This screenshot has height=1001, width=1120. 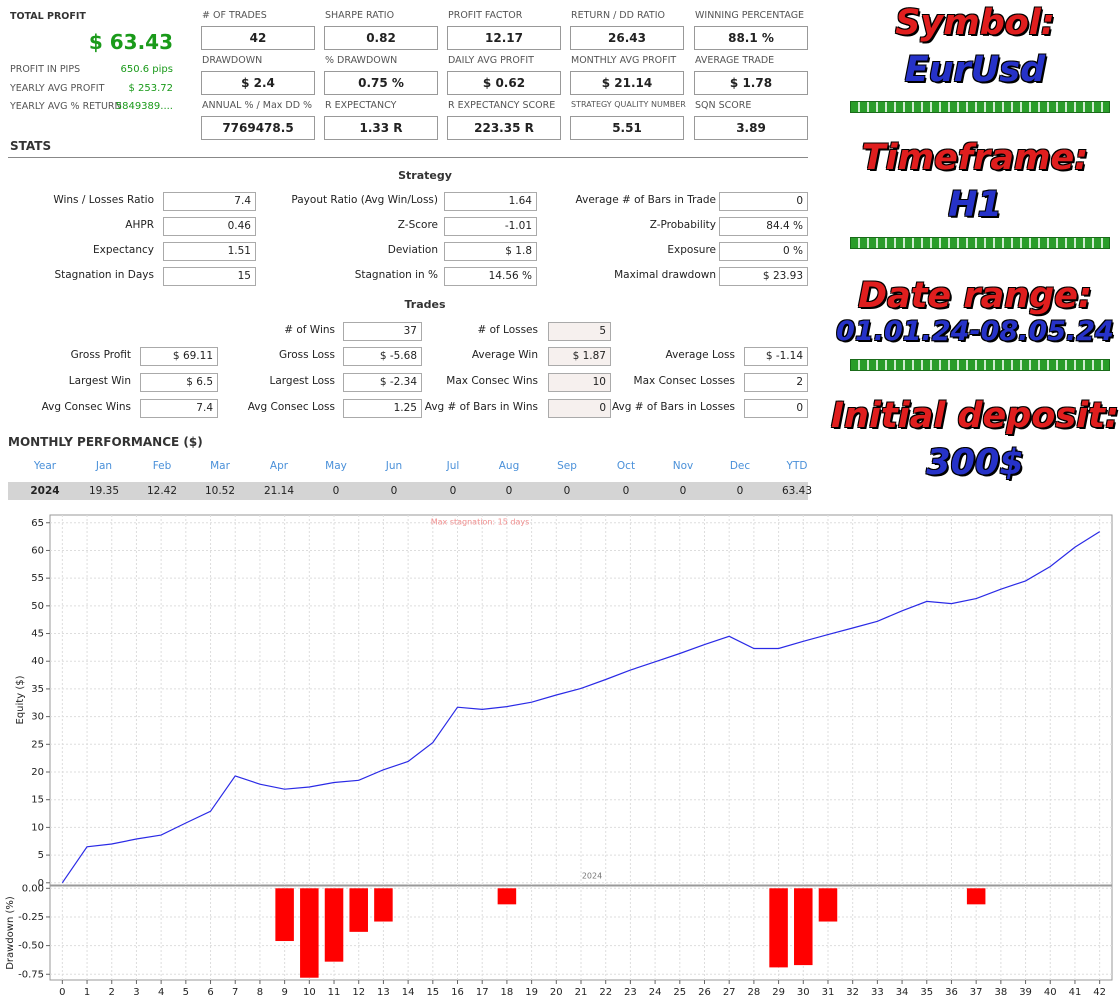 What do you see at coordinates (531, 992) in the screenshot?
I see `x-tick-label: 19` at bounding box center [531, 992].